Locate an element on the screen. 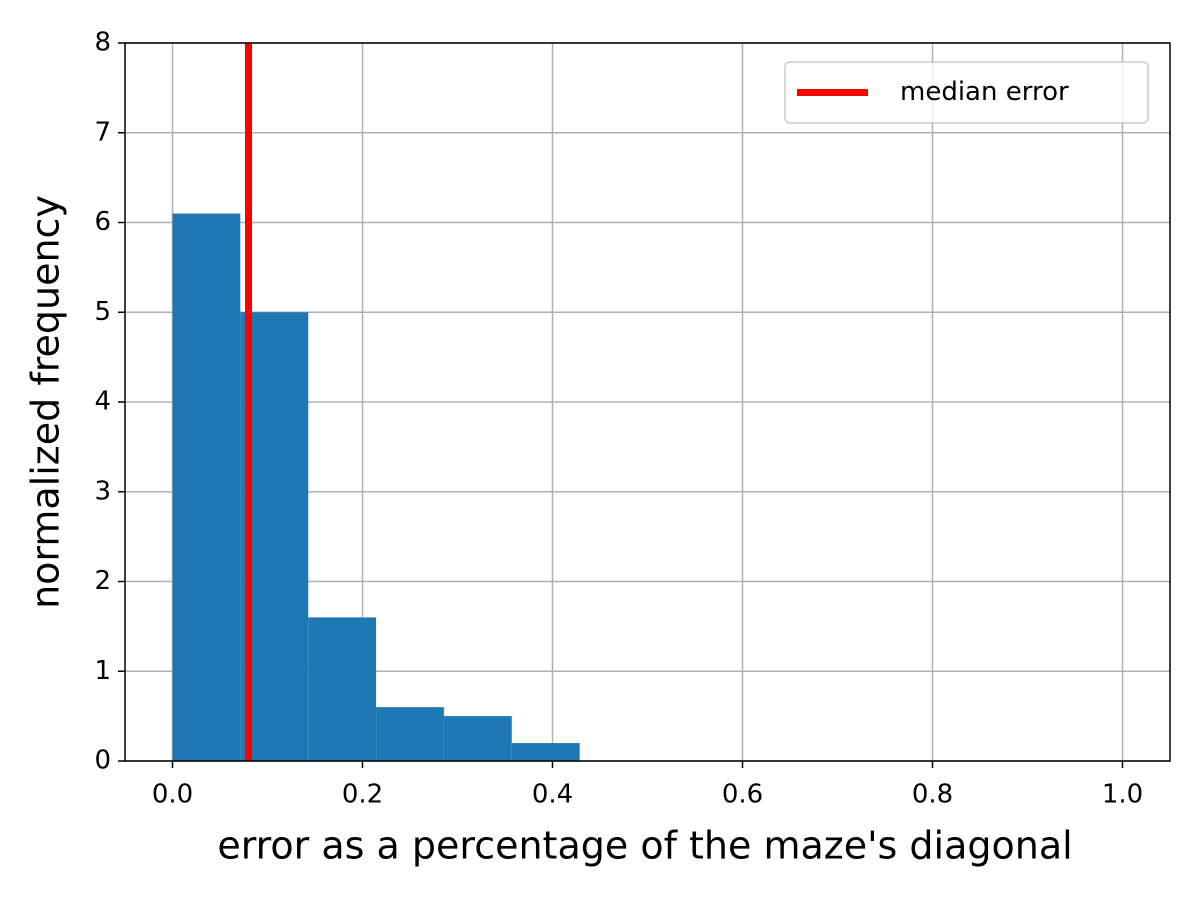 The width and height of the screenshot is (1196, 897). x-tick-label: 0.4 is located at coordinates (552, 795).